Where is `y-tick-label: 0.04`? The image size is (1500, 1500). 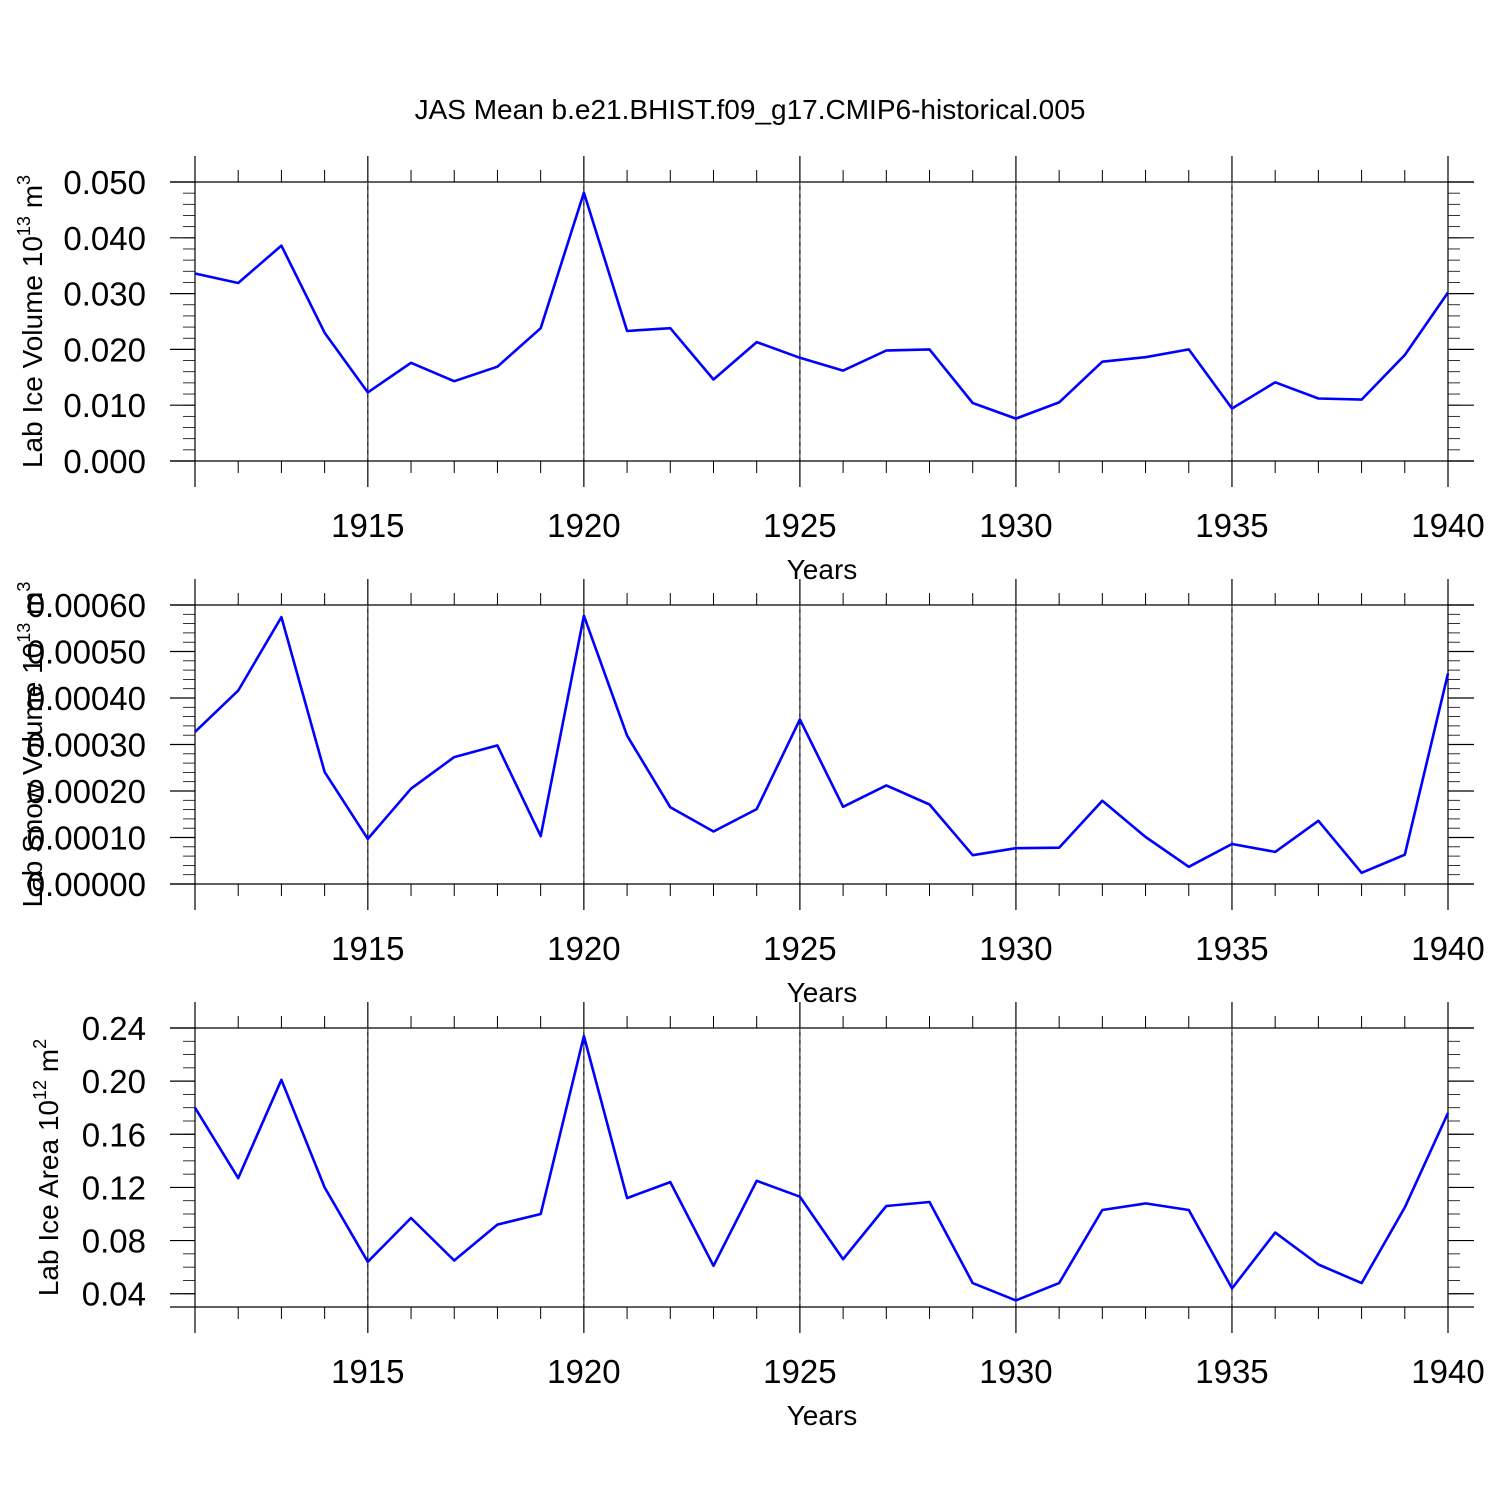 y-tick-label: 0.04 is located at coordinates (114, 1294).